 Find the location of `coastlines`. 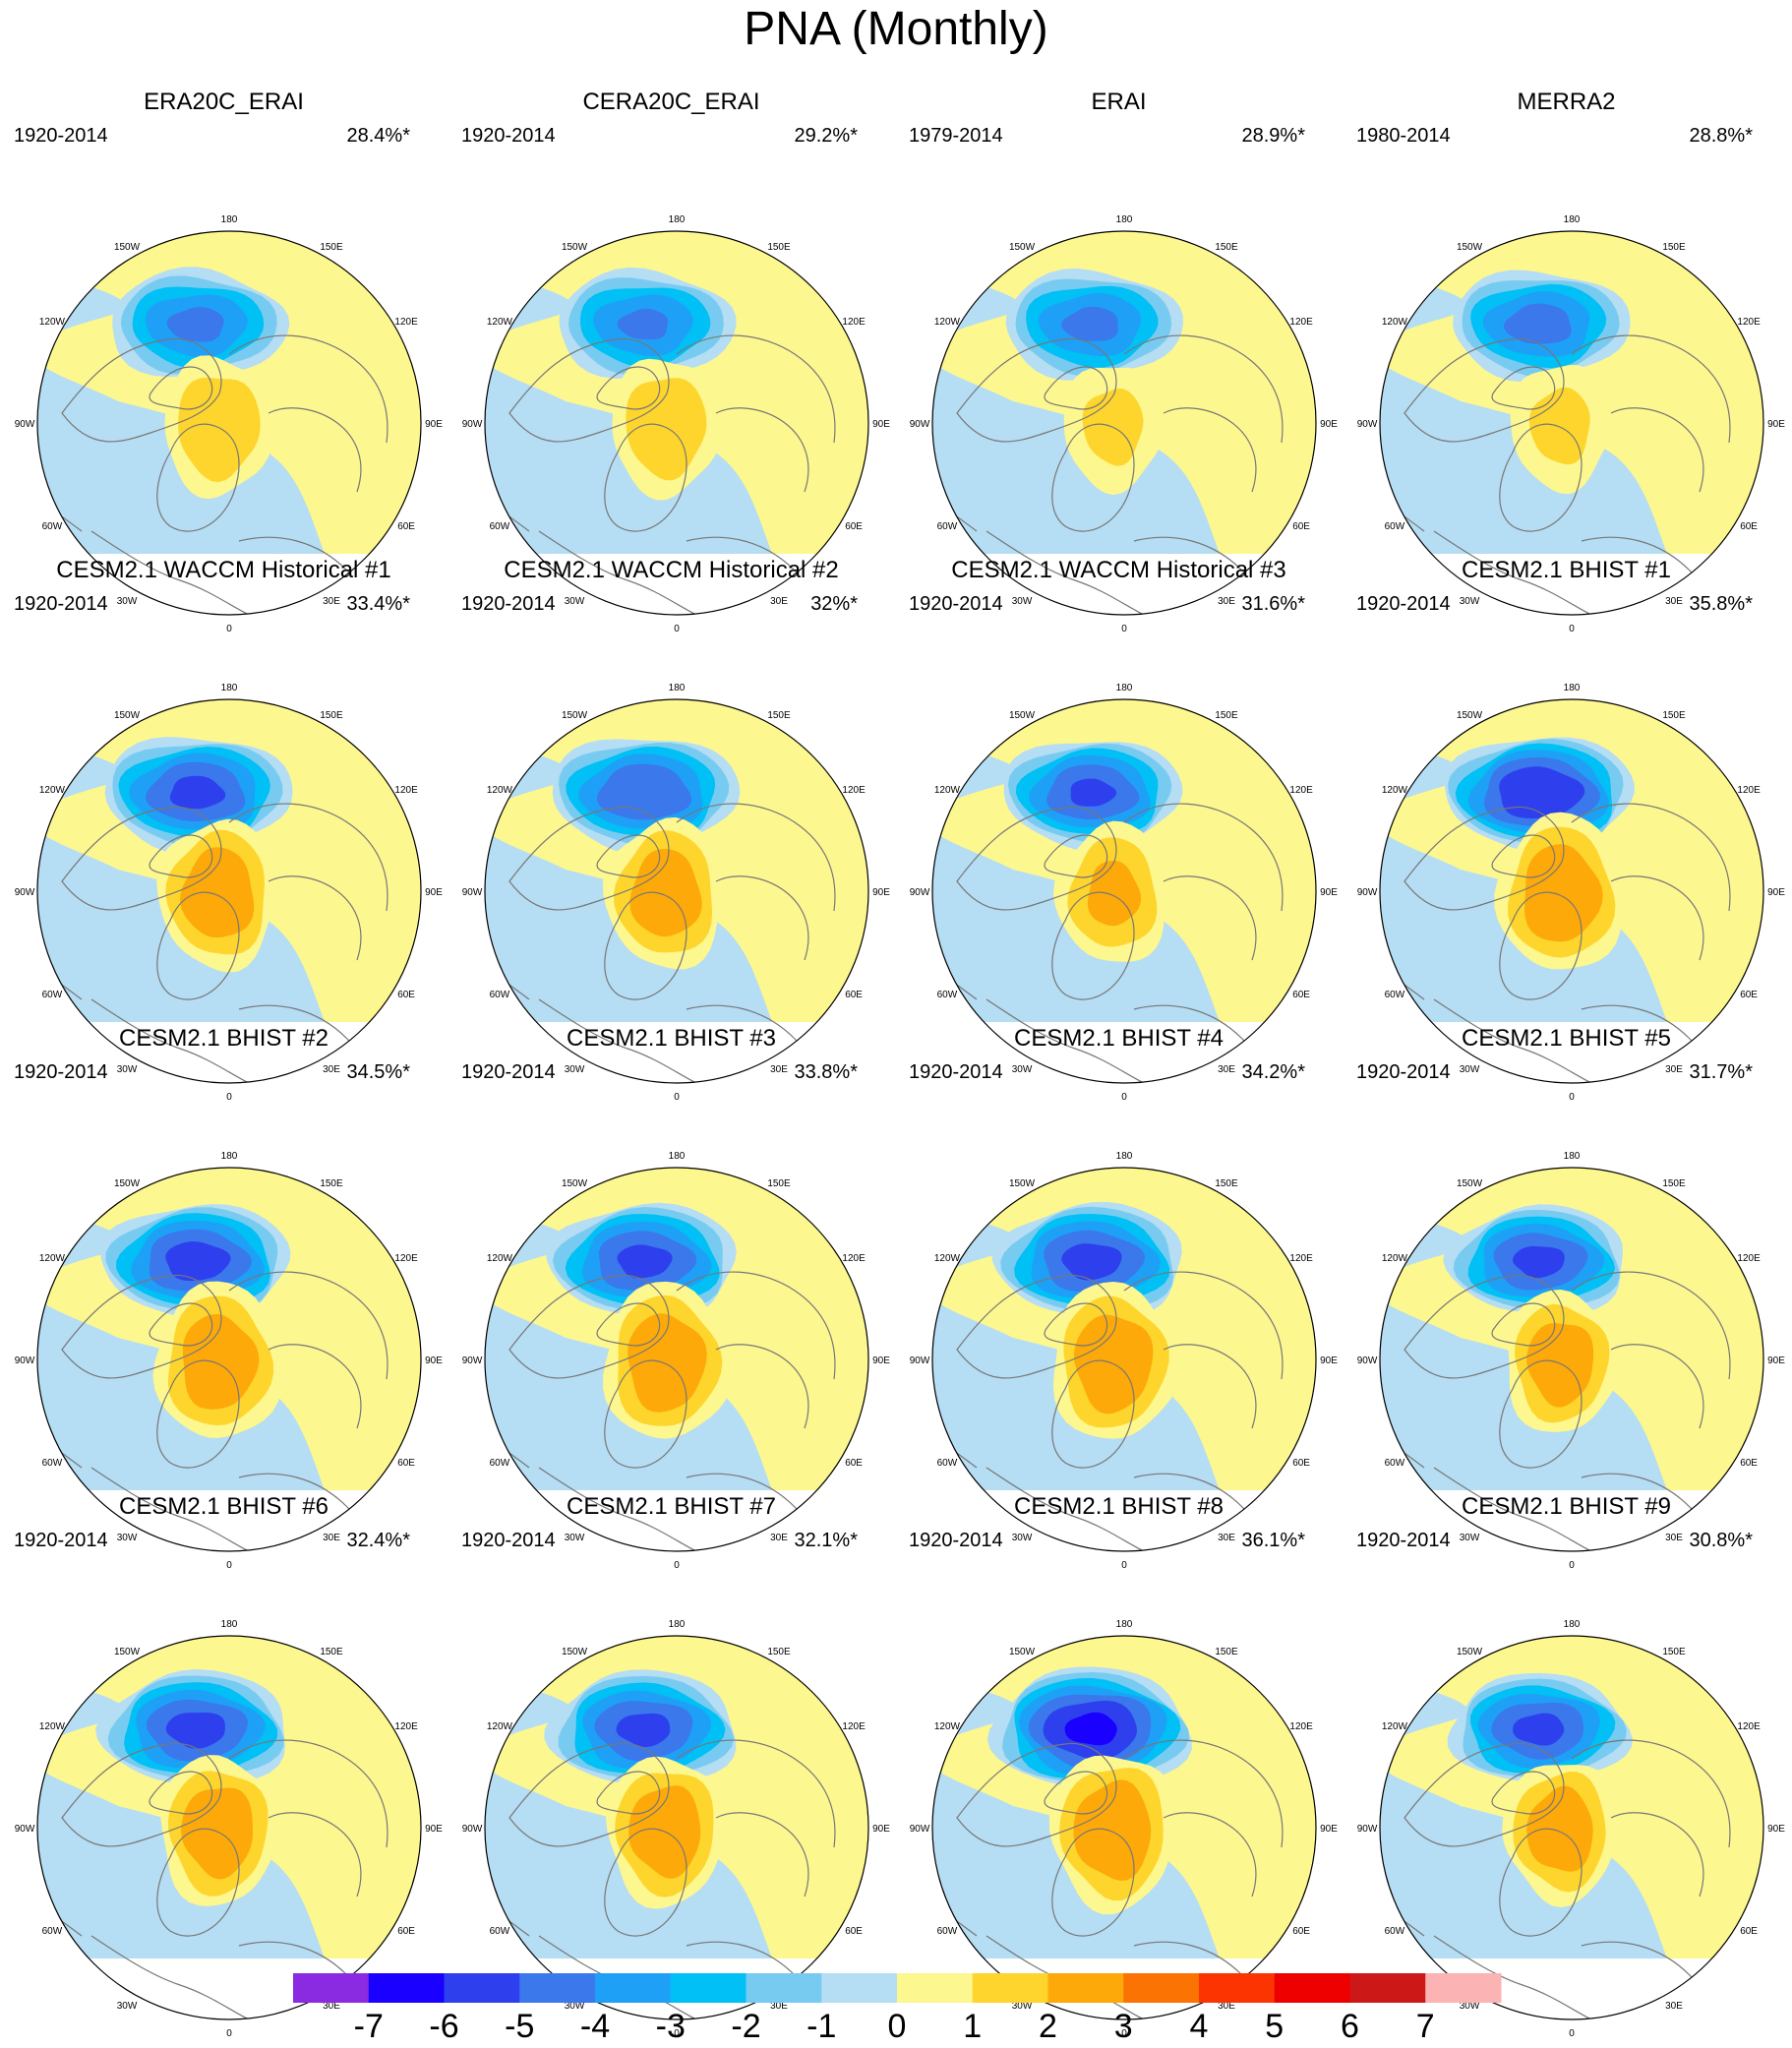

coastlines is located at coordinates (1108, 1879).